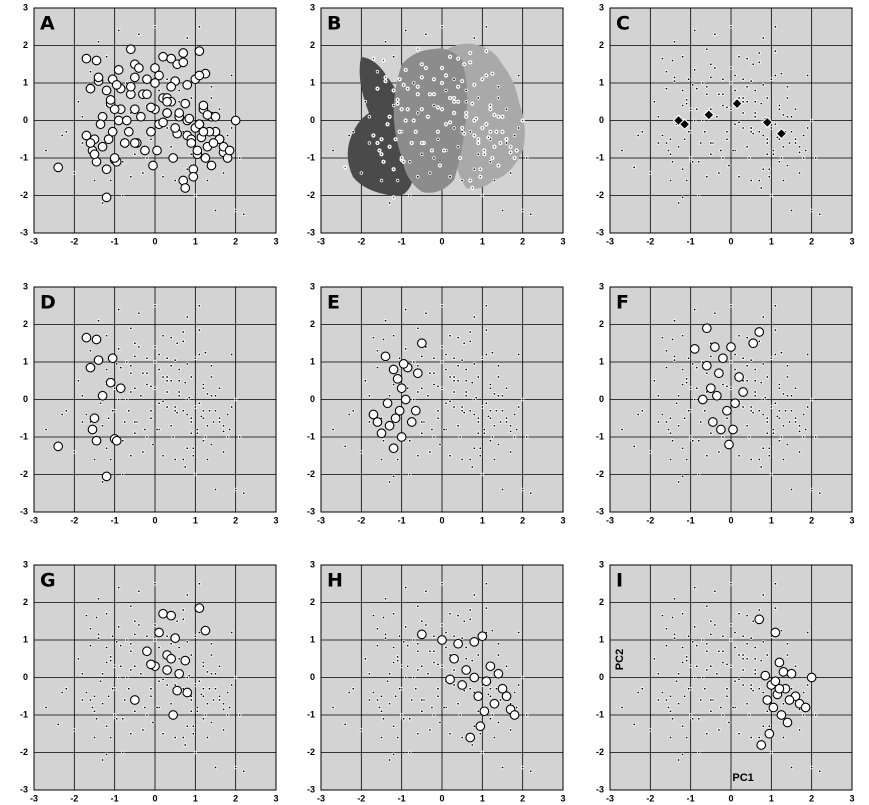  I want to click on panel-label: G, so click(48, 581).